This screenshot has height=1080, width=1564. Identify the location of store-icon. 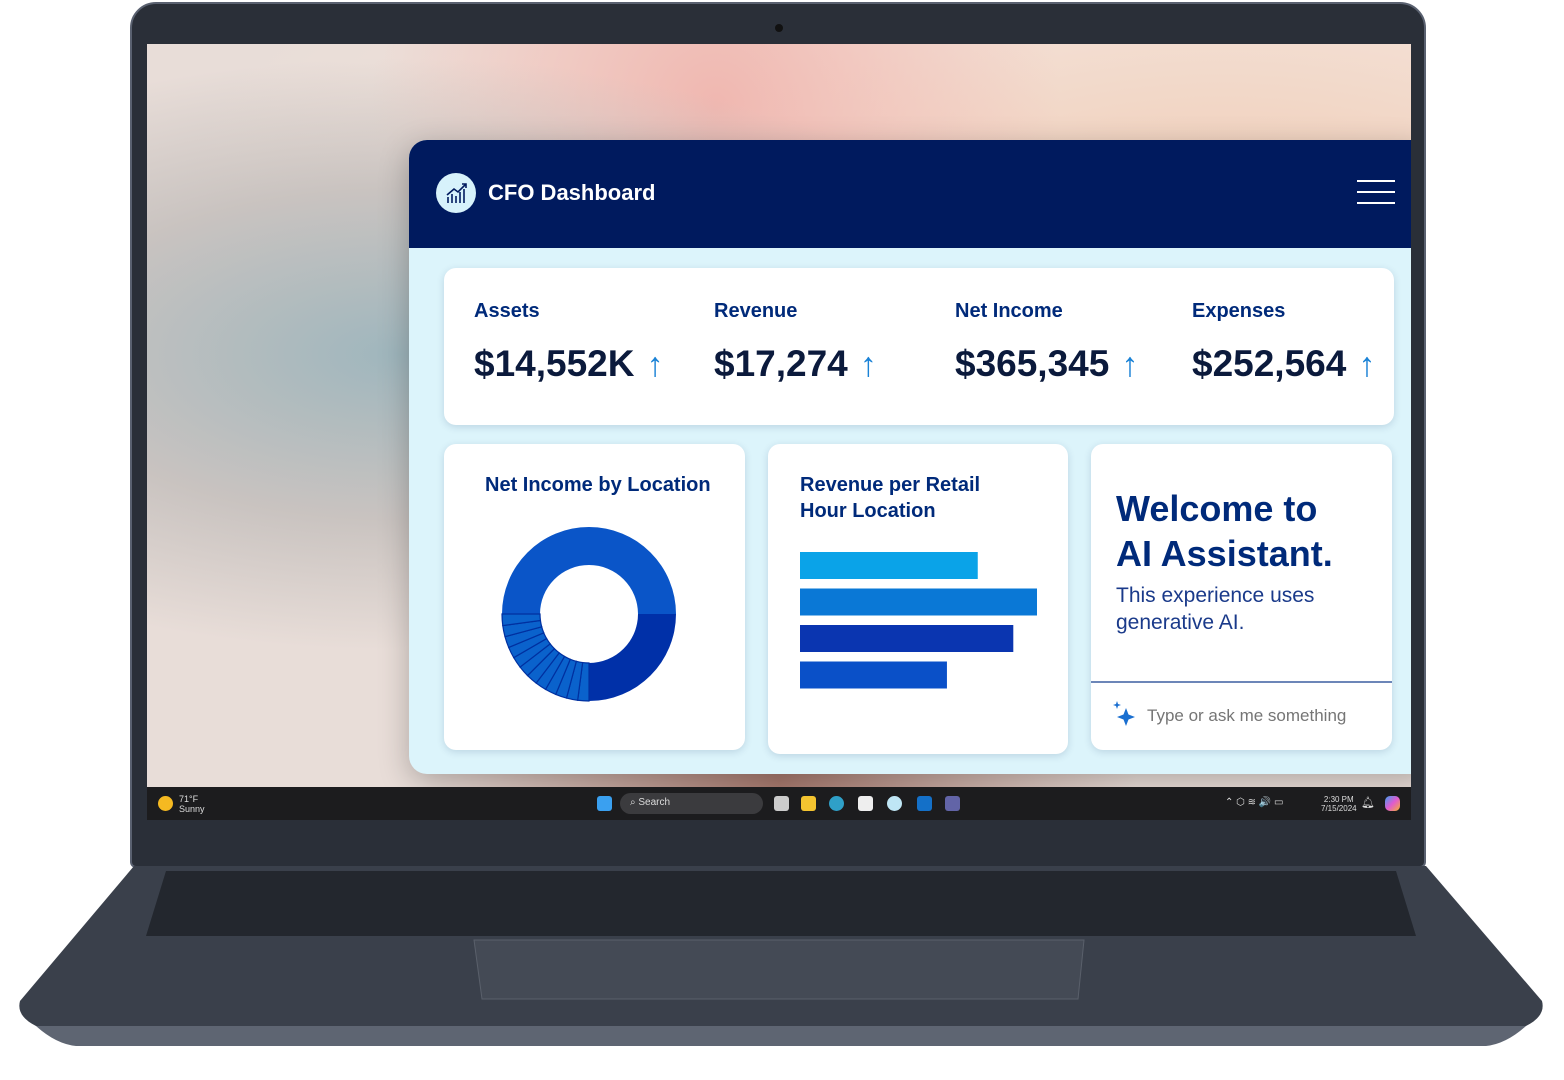
(865, 803).